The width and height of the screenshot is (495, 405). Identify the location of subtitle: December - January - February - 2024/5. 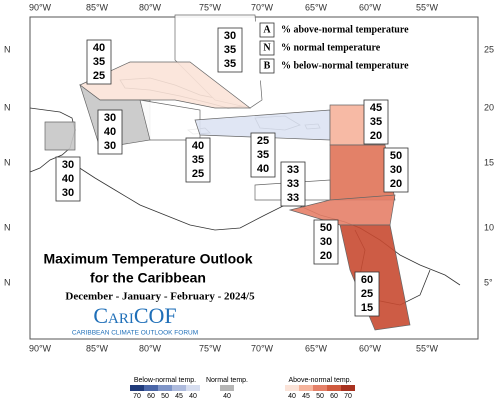
(160, 297).